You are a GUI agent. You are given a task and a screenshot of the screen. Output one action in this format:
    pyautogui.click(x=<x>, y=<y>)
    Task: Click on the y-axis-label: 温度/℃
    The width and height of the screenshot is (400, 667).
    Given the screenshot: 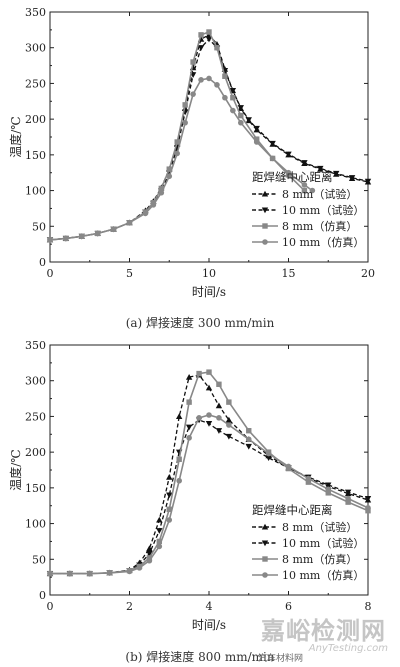 What is the action you would take?
    pyautogui.click(x=15, y=136)
    